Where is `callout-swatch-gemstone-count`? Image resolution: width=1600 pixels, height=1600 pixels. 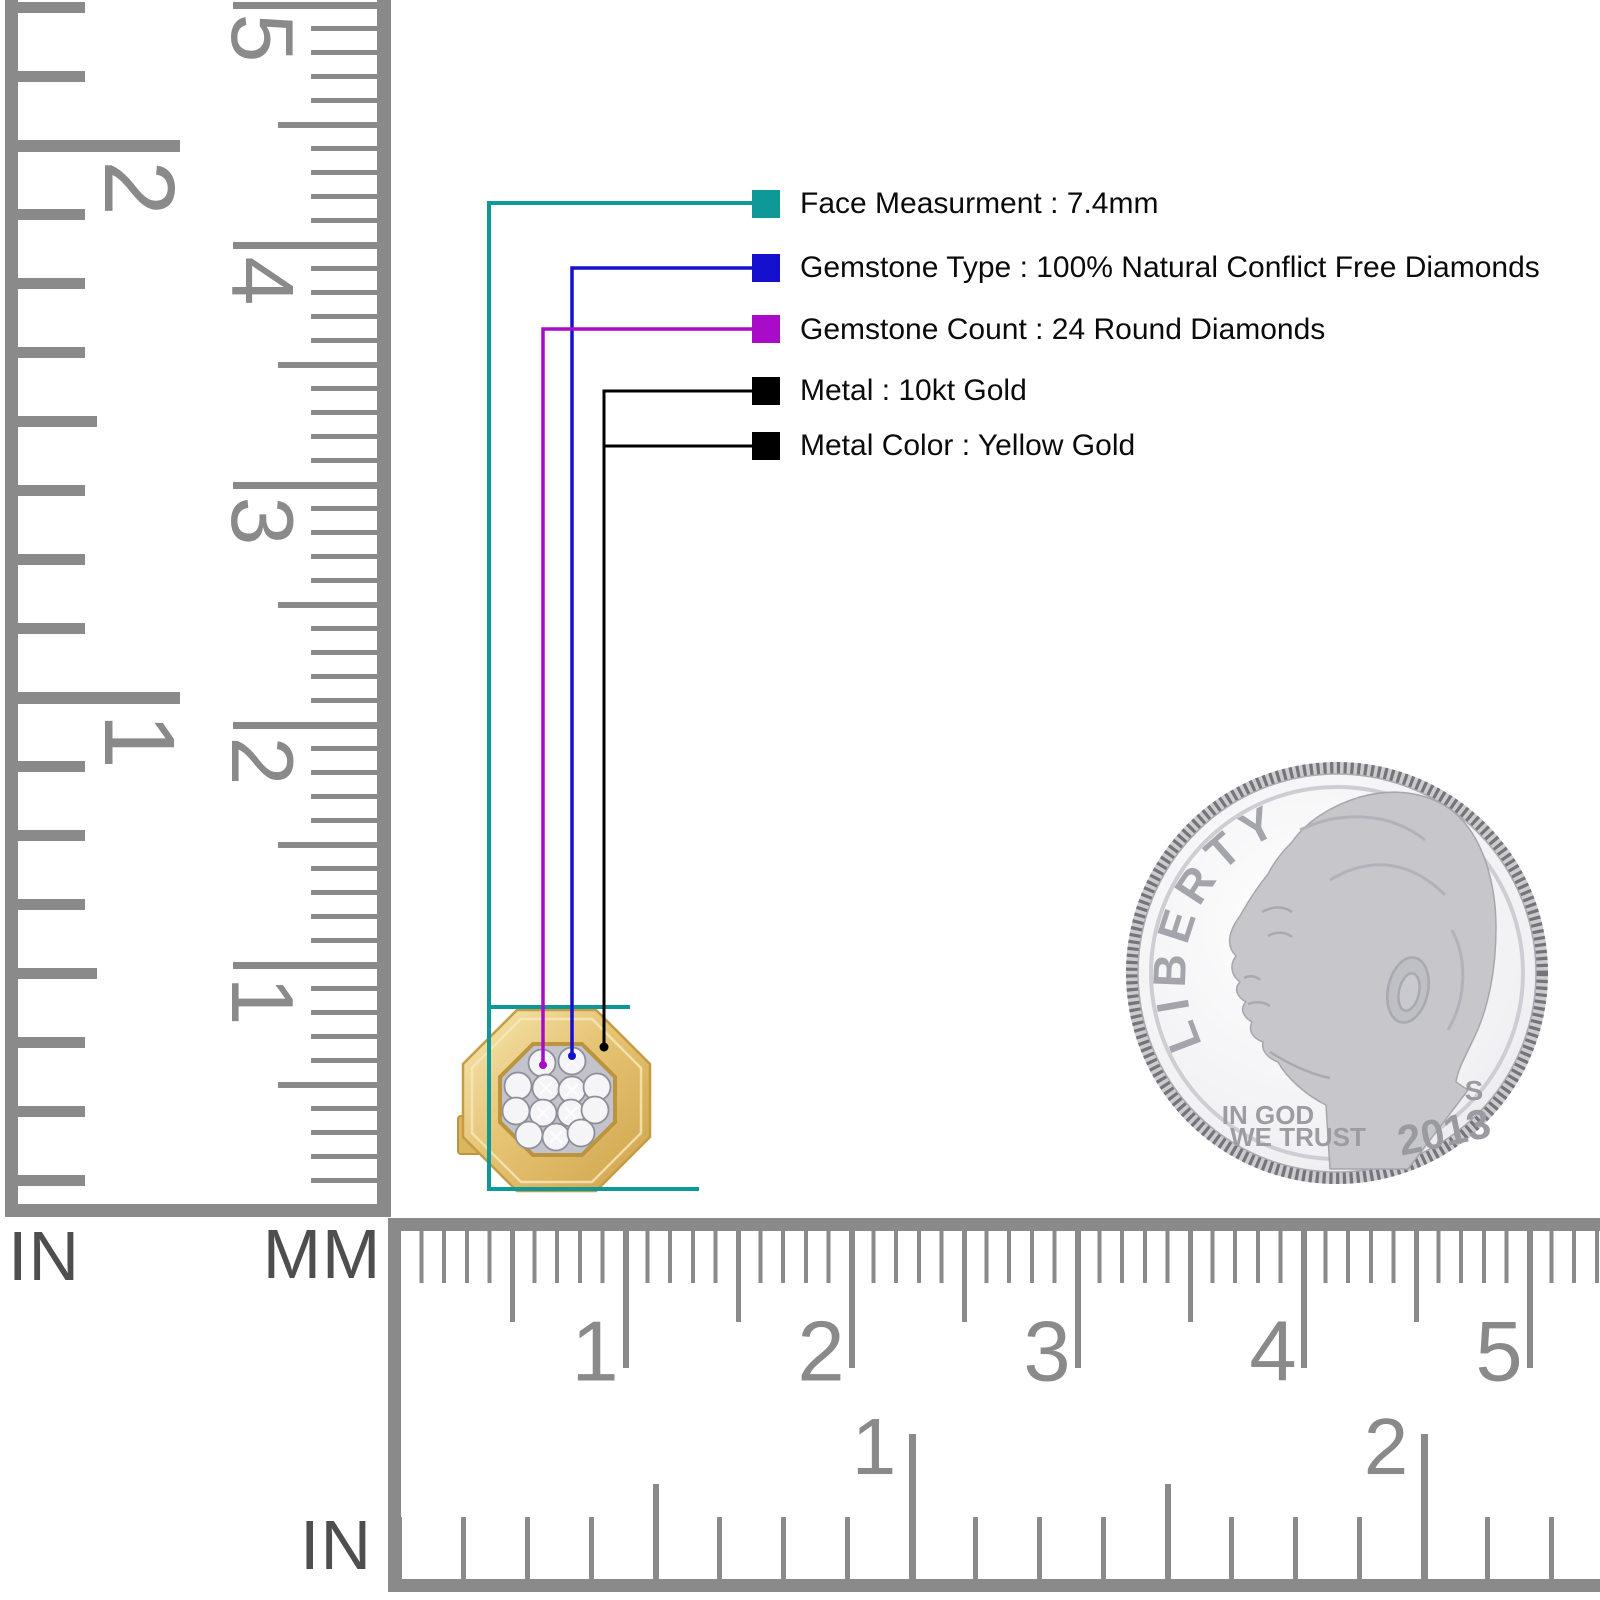 callout-swatch-gemstone-count is located at coordinates (766, 329).